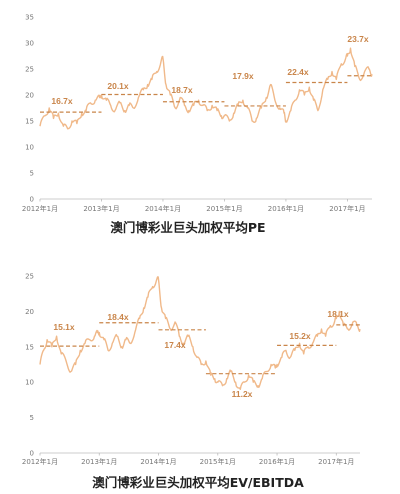 The width and height of the screenshot is (400, 494). I want to click on average-label: 18.1x, so click(338, 314).